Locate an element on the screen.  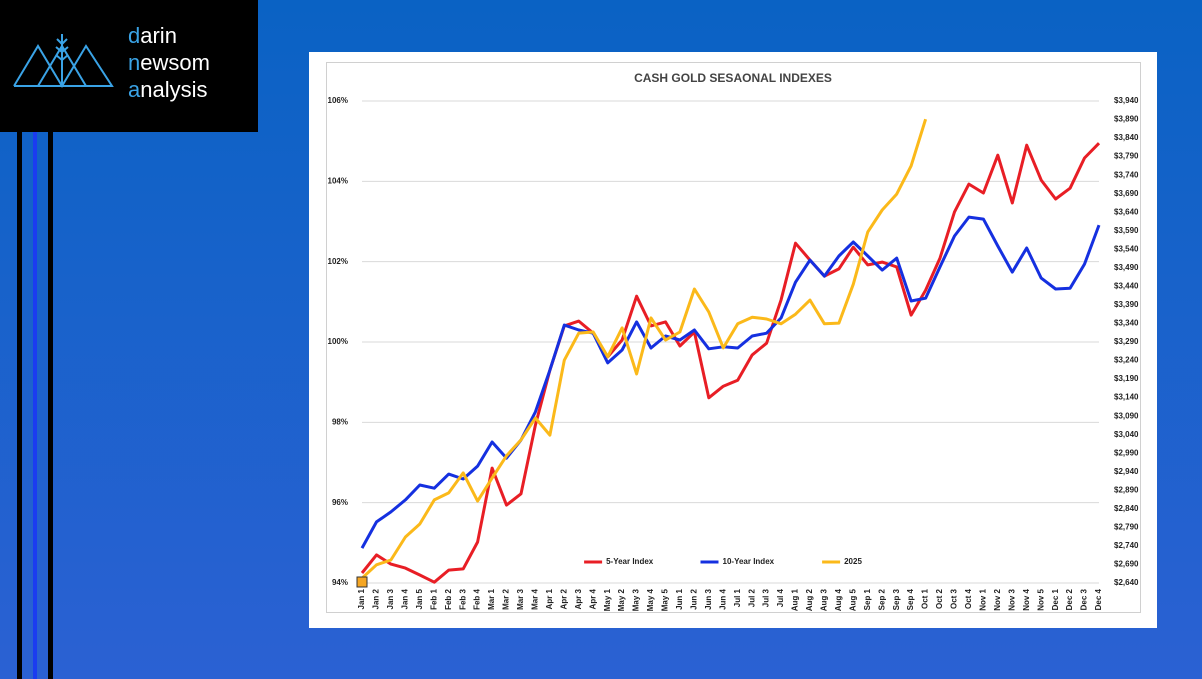
x-tick-label: Dec 1 is located at coordinates (1055, 599).